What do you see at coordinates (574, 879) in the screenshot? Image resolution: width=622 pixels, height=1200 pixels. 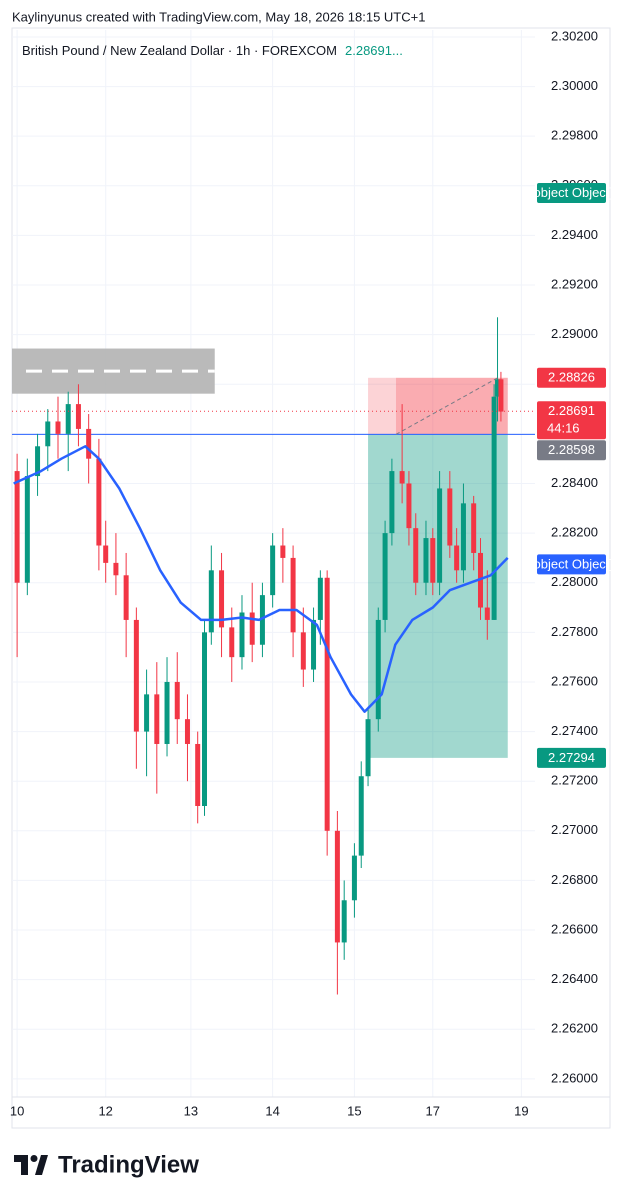 I see `y-tick-label: 2.26800` at bounding box center [574, 879].